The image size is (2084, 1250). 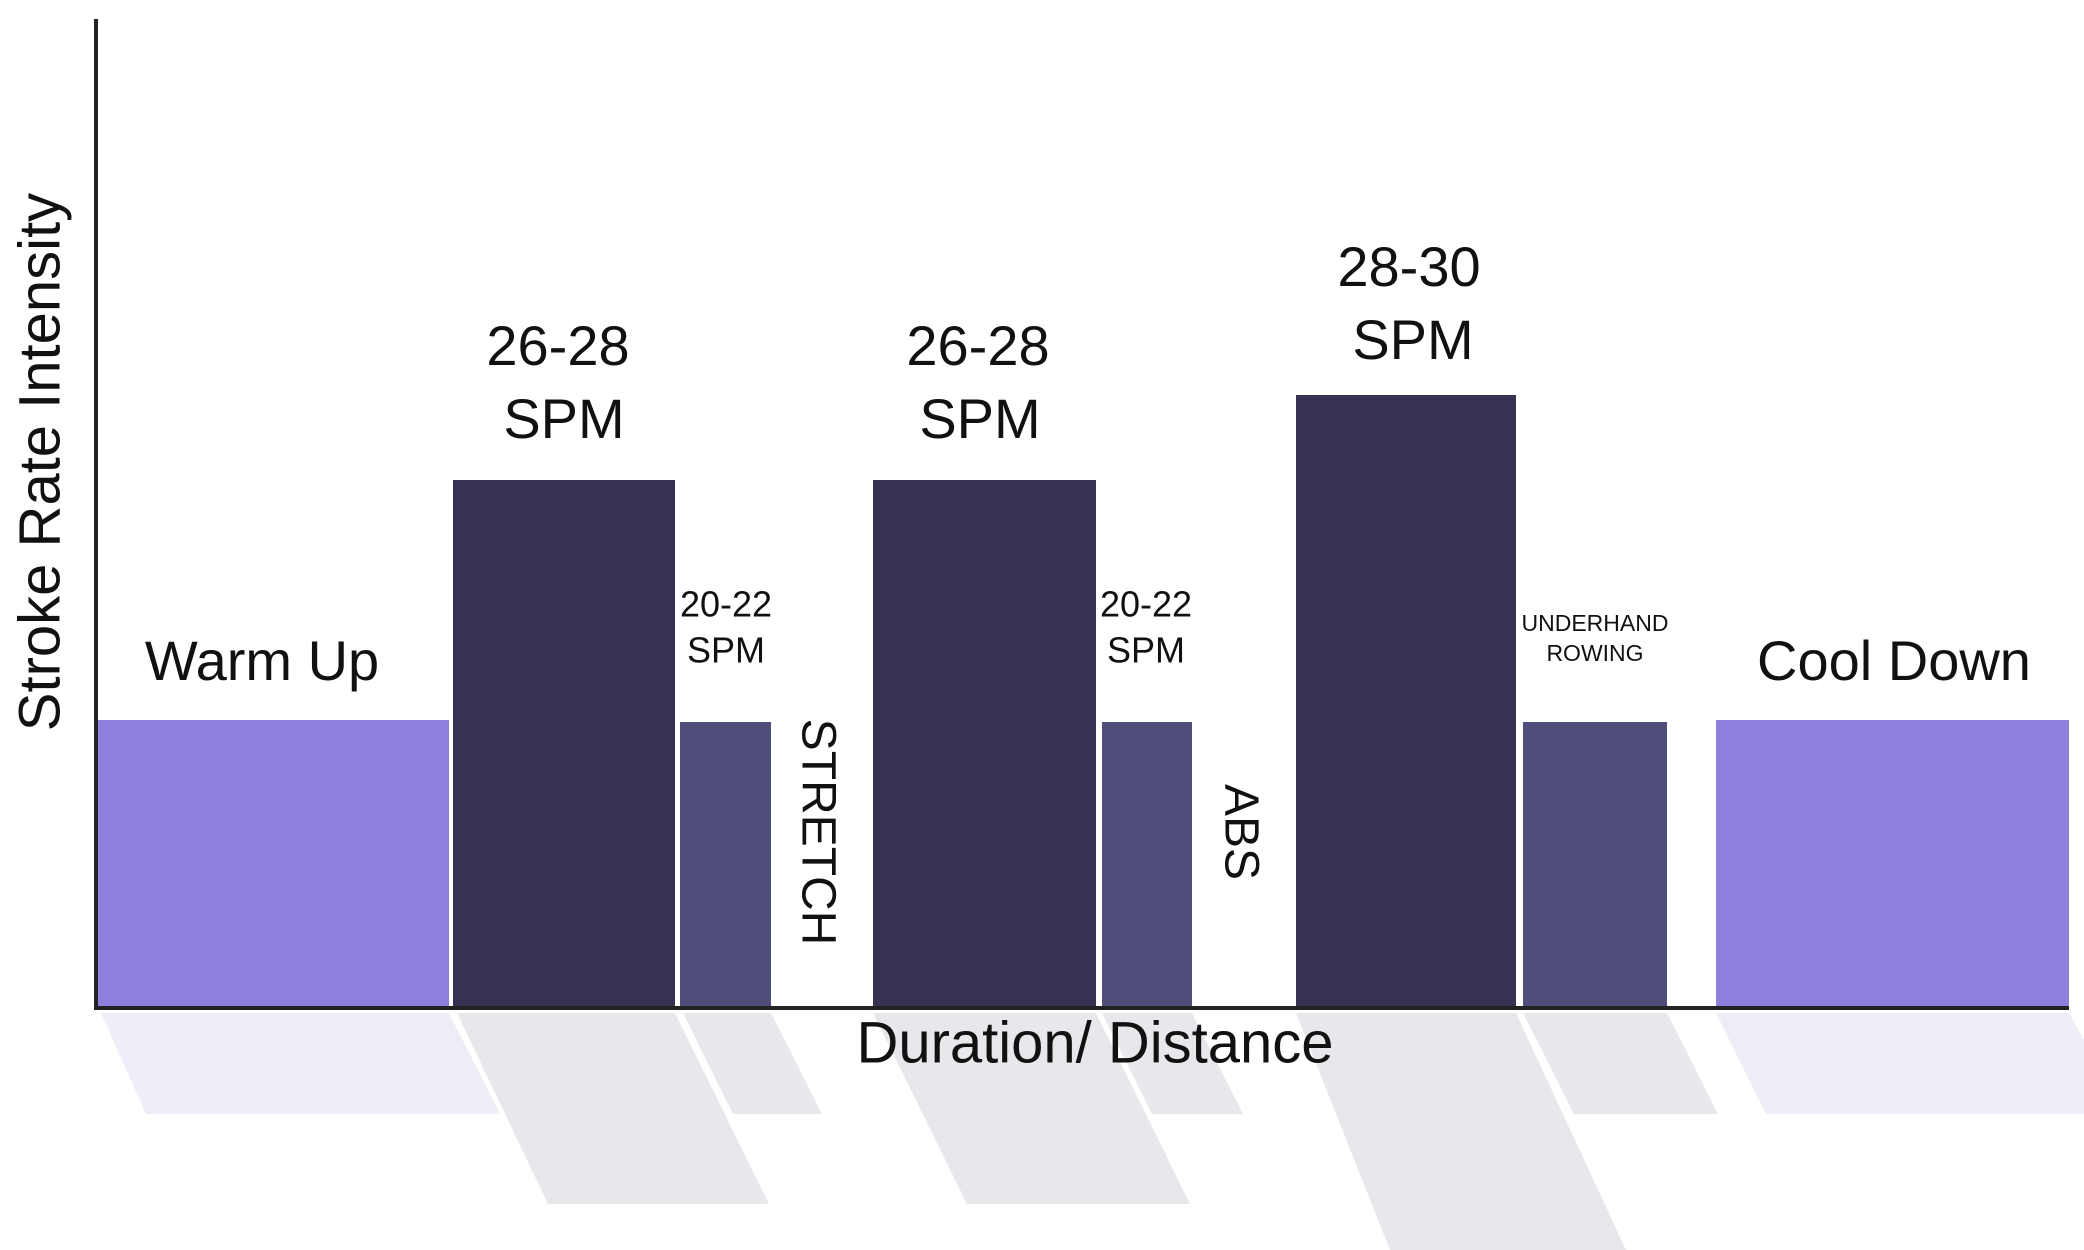 What do you see at coordinates (817, 832) in the screenshot?
I see `break-label: STRETCH` at bounding box center [817, 832].